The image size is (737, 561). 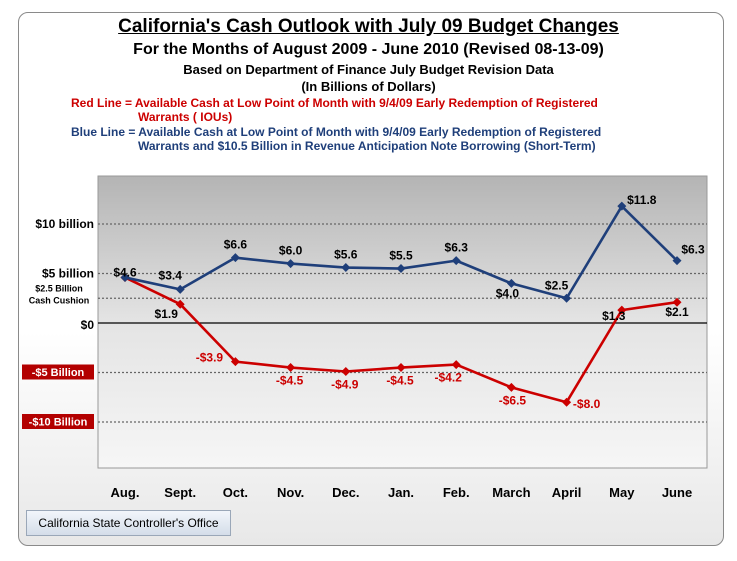 What do you see at coordinates (511, 492) in the screenshot?
I see `x-tick-label: March` at bounding box center [511, 492].